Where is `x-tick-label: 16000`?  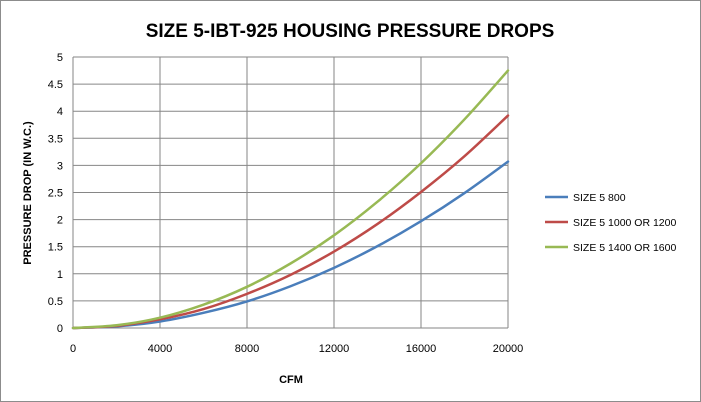
x-tick-label: 16000 is located at coordinates (421, 349).